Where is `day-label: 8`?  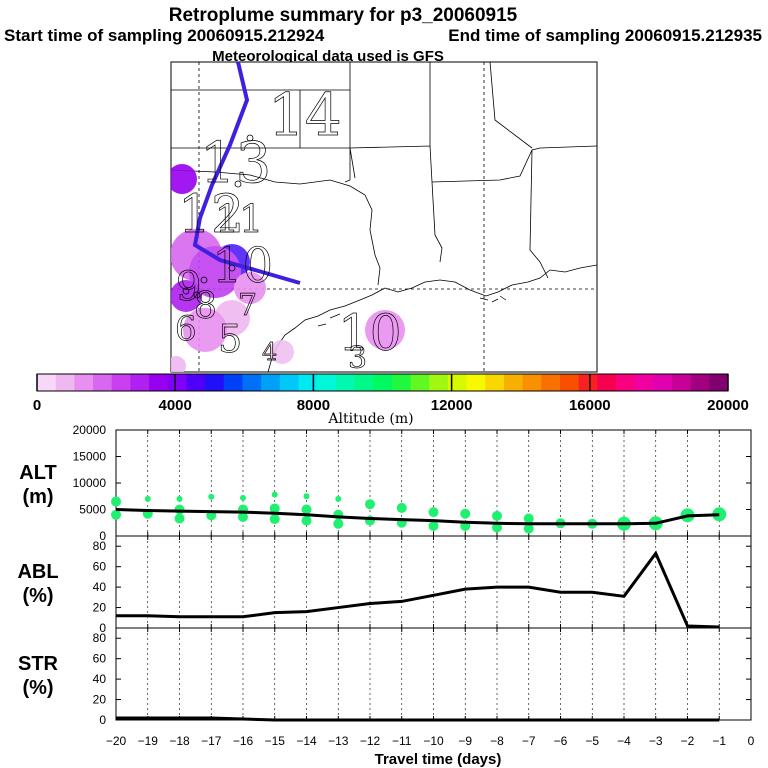
day-label: 8 is located at coordinates (205, 306).